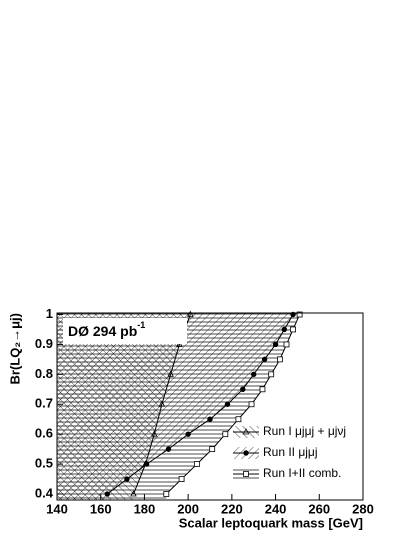  I want to click on legend-label: Run II μjμj, so click(290, 452).